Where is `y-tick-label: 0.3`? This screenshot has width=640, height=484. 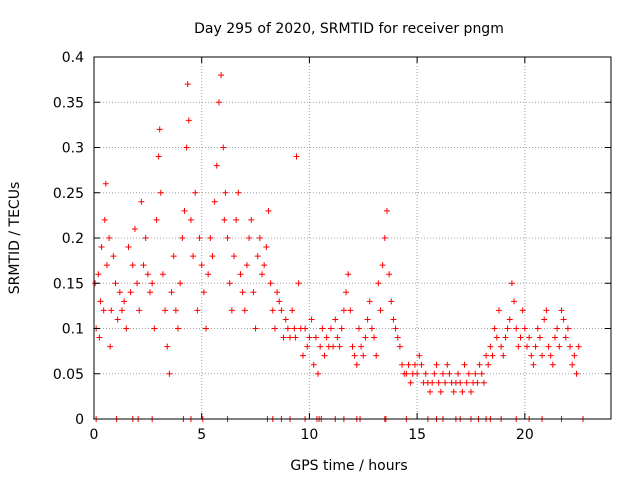
y-tick-label: 0.3 is located at coordinates (73, 149).